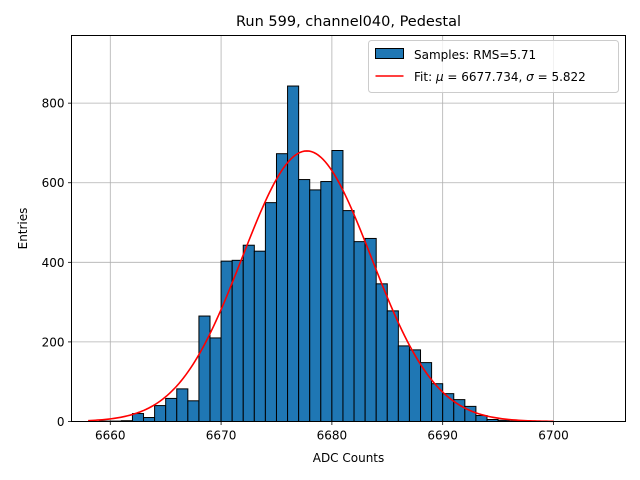  Describe the element at coordinates (461, 55) in the screenshot. I see `legend-hist-prefix: Samples: RMS=` at that location.